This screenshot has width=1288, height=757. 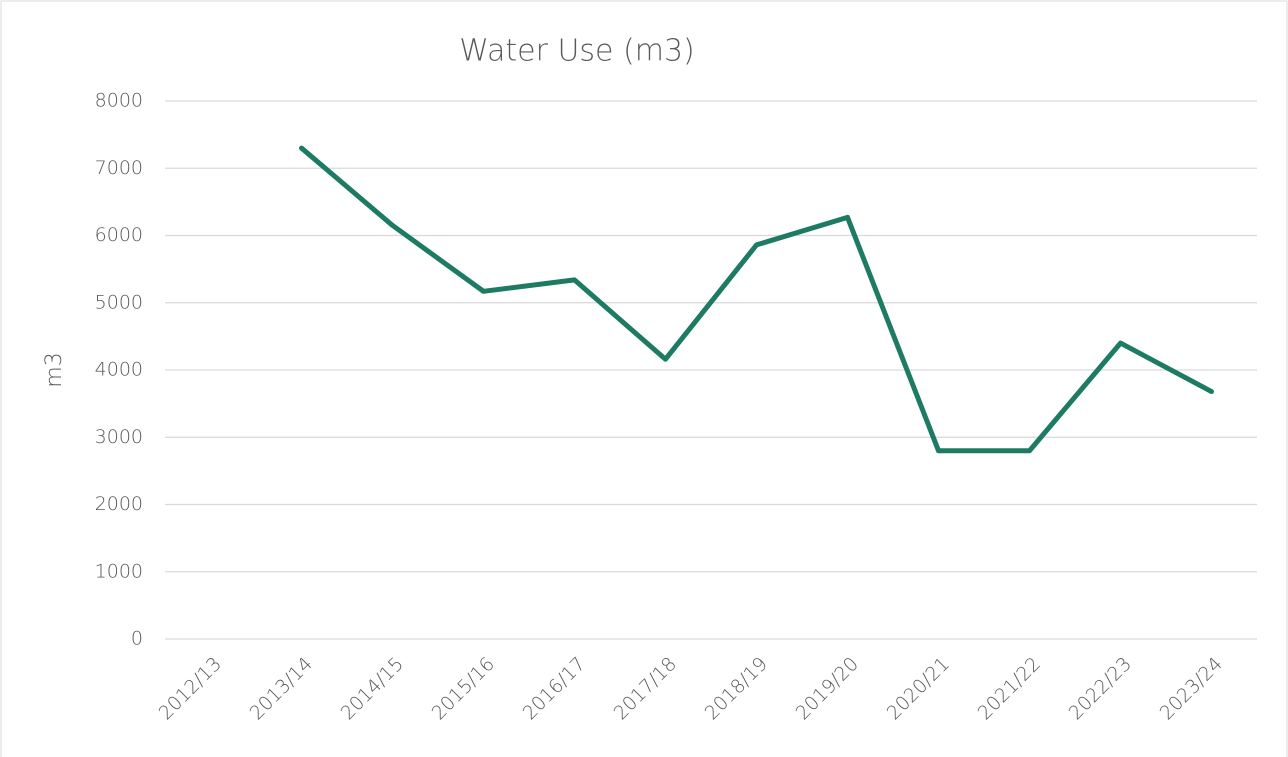 I want to click on y-tick-label: 0, so click(x=137, y=639).